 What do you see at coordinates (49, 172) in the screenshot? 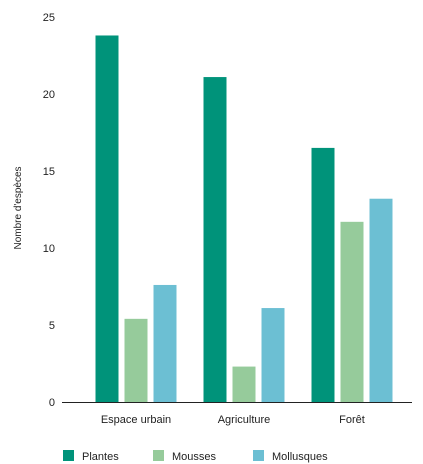
I see `y-tick-label: 15` at bounding box center [49, 172].